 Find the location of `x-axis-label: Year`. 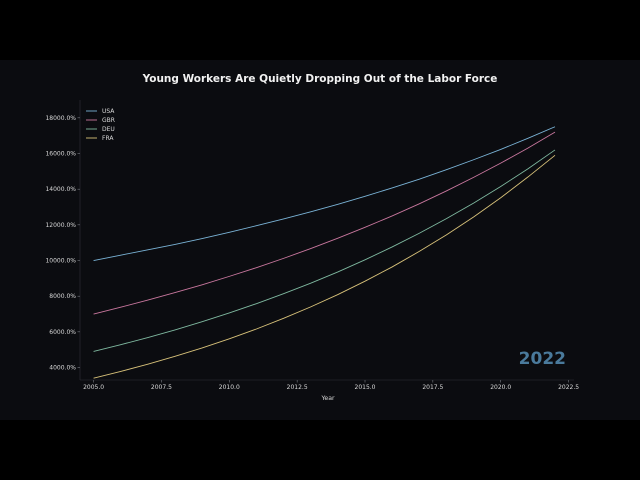

x-axis-label: Year is located at coordinates (327, 398).